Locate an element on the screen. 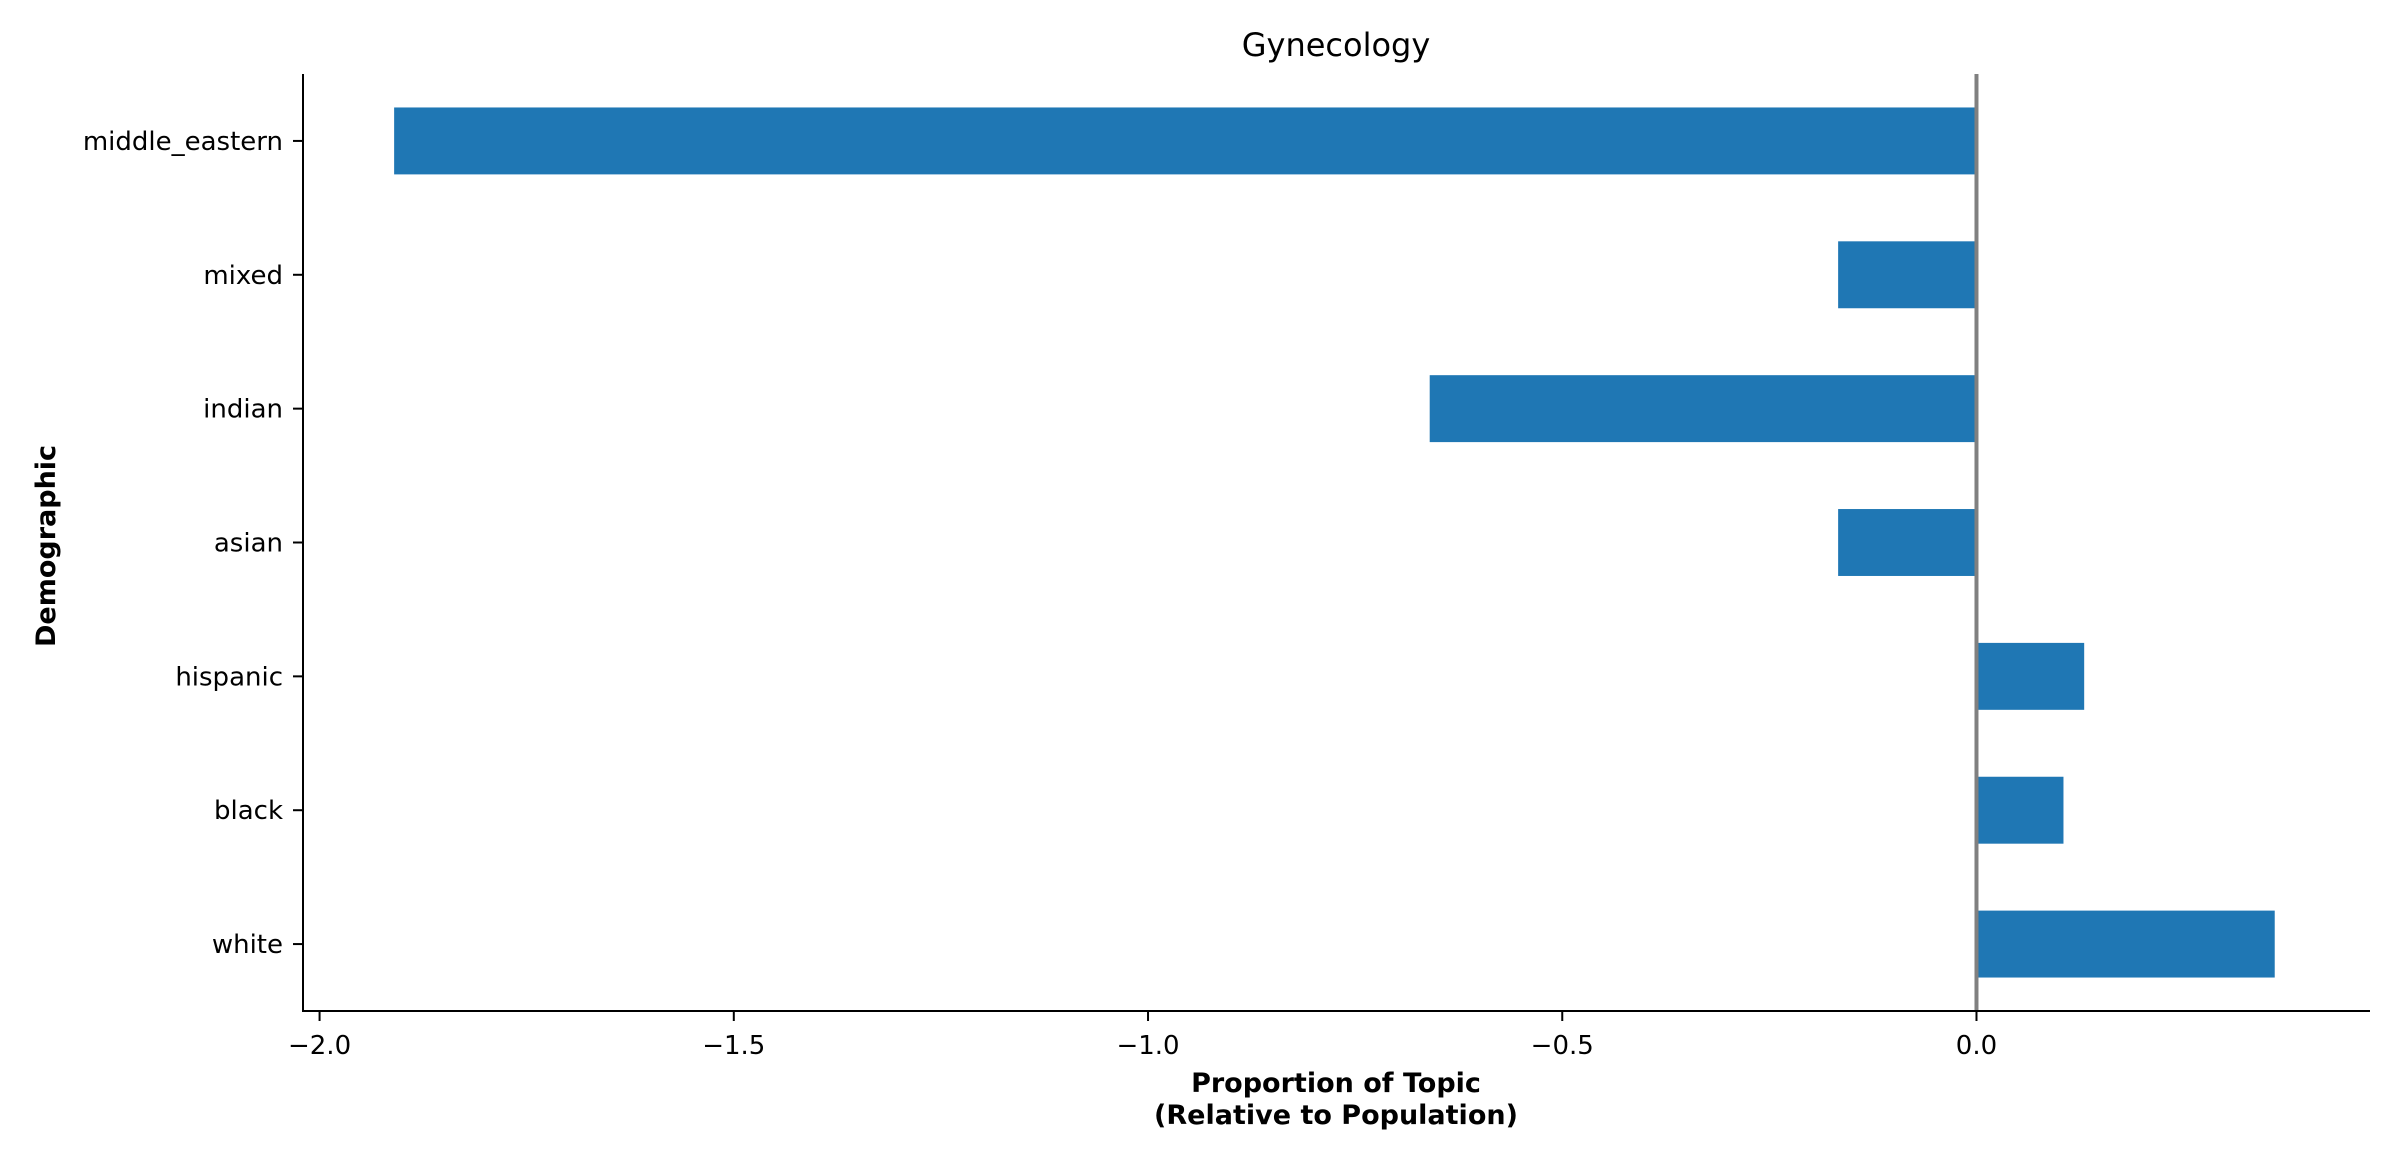  x-tick-label: −1.0 is located at coordinates (1147, 1046).